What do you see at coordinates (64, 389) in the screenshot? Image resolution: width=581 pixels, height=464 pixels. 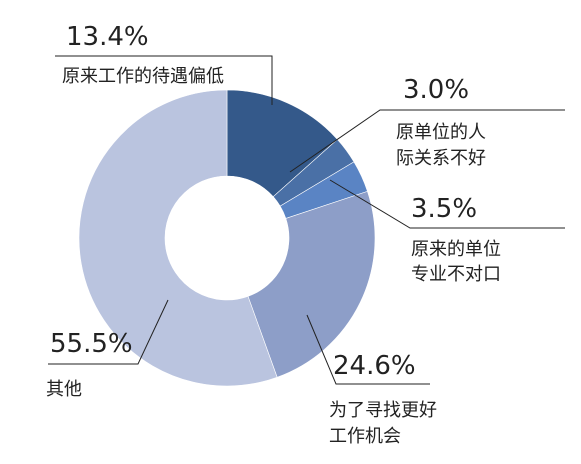 I see `slice-4-category-label: 其他` at bounding box center [64, 389].